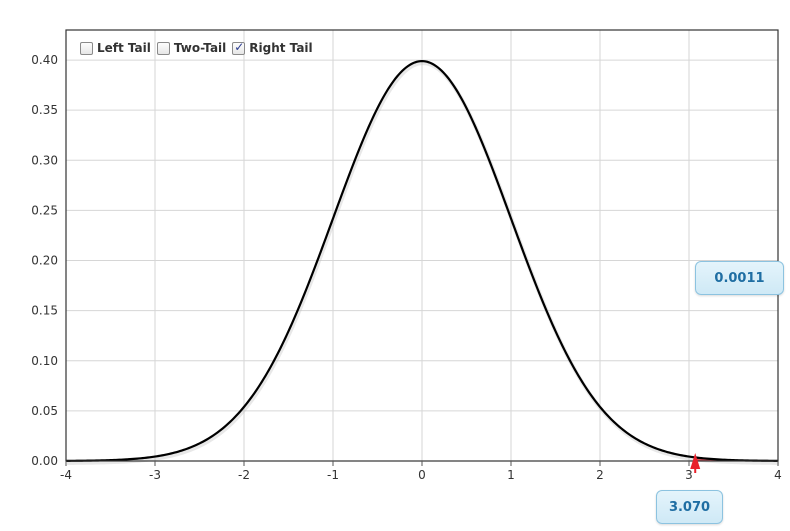 This screenshot has width=790, height=531. I want to click on x-tick-label: 1, so click(511, 475).